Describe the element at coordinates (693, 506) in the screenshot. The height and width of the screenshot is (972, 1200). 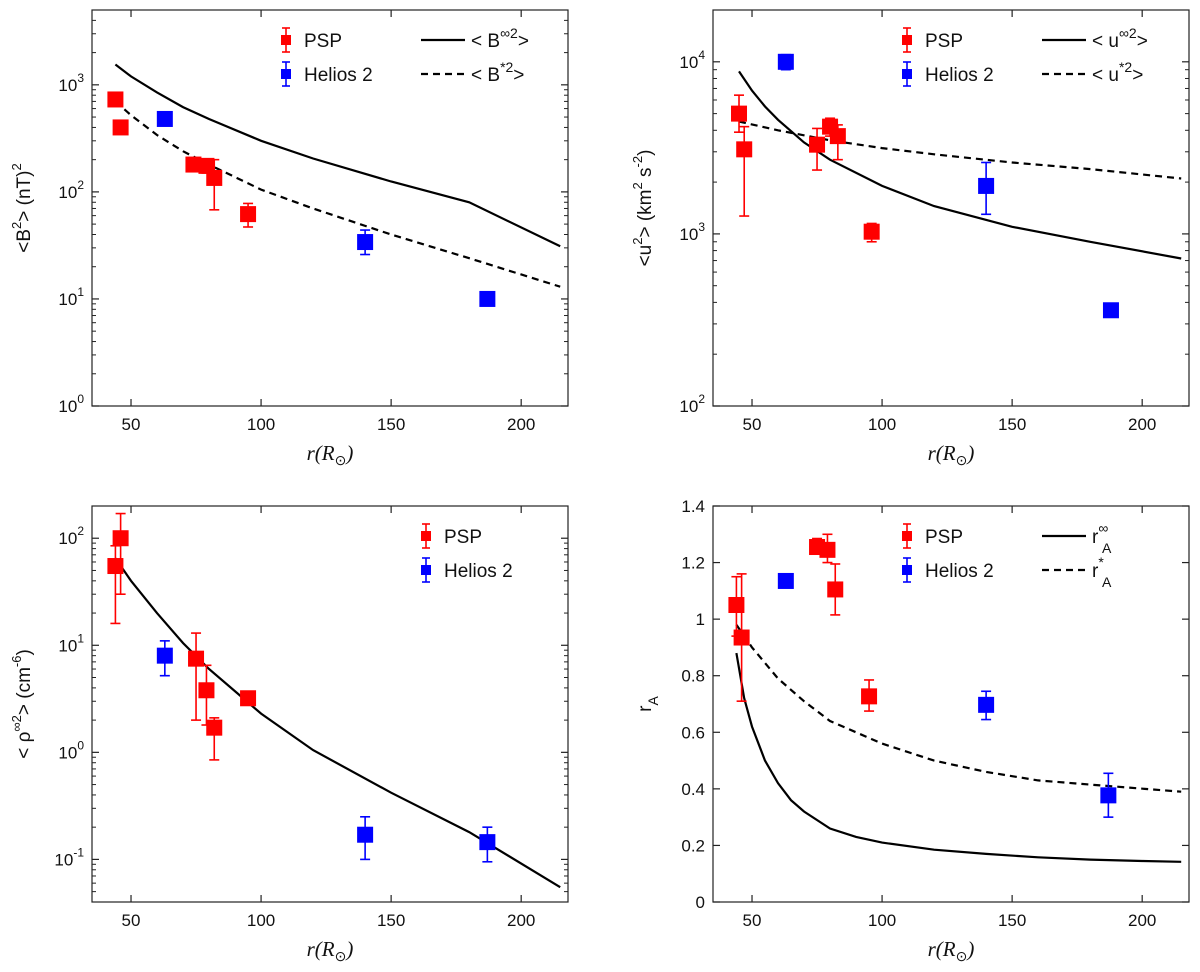
I see `y-tick-label: 1.4` at that location.